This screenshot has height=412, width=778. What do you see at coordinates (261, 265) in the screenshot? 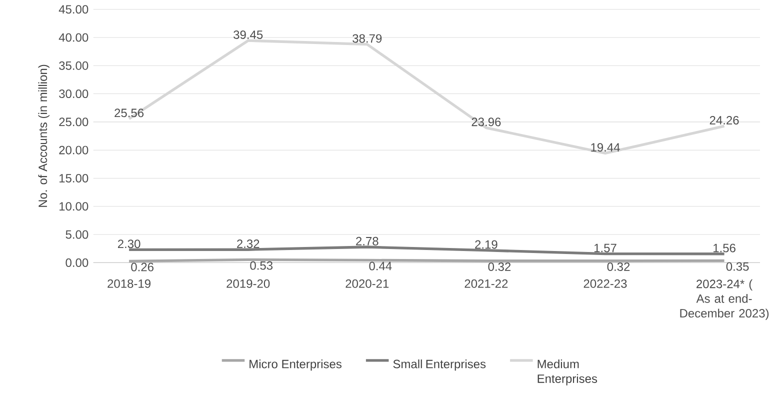
I see `data-label: 0.53` at bounding box center [261, 265].